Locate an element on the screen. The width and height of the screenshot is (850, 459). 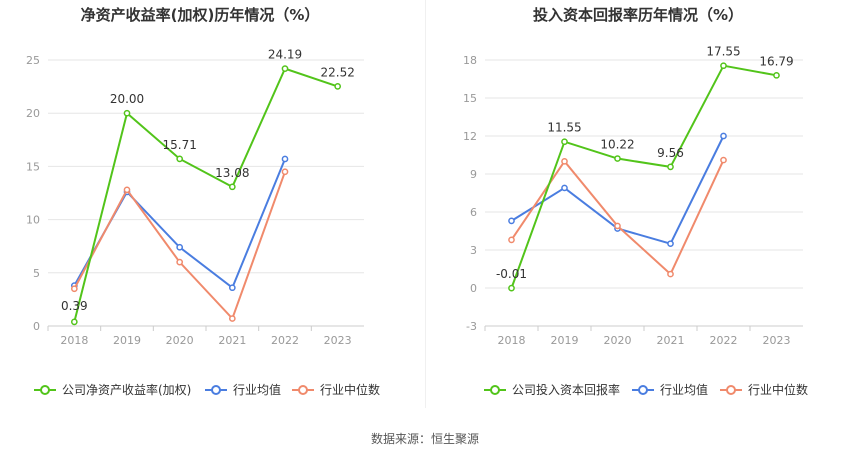
data-label: 15.71 is located at coordinates (179, 145).